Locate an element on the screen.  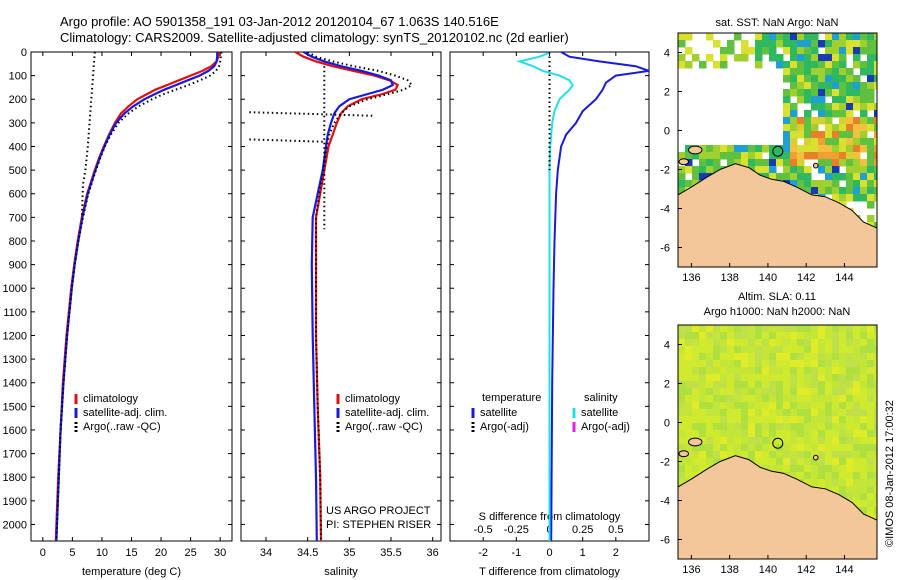
depth-tick-label: 1300 is located at coordinates (15, 360).